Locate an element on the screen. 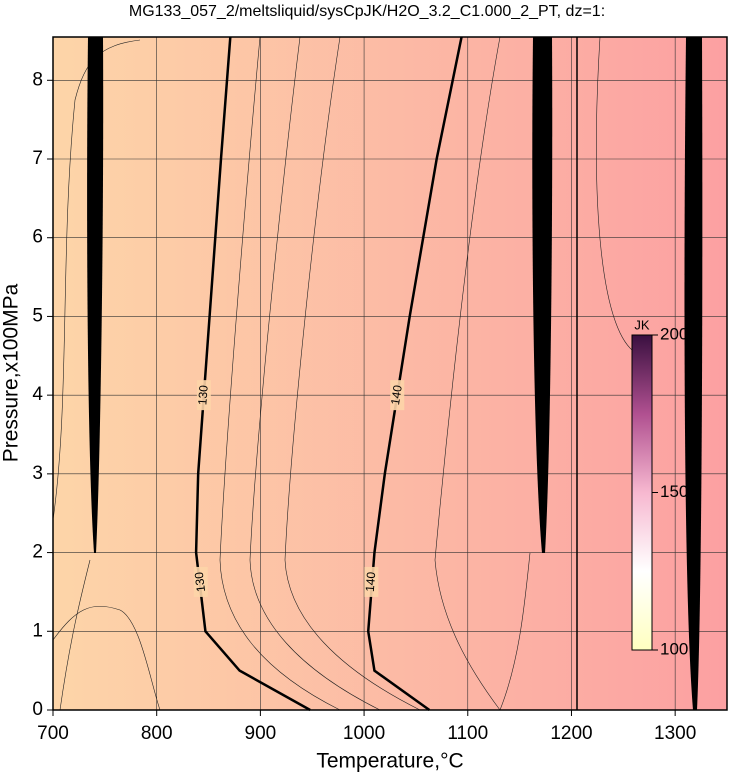 The height and width of the screenshot is (781, 734). y-tick-label: 0 is located at coordinates (37, 709).